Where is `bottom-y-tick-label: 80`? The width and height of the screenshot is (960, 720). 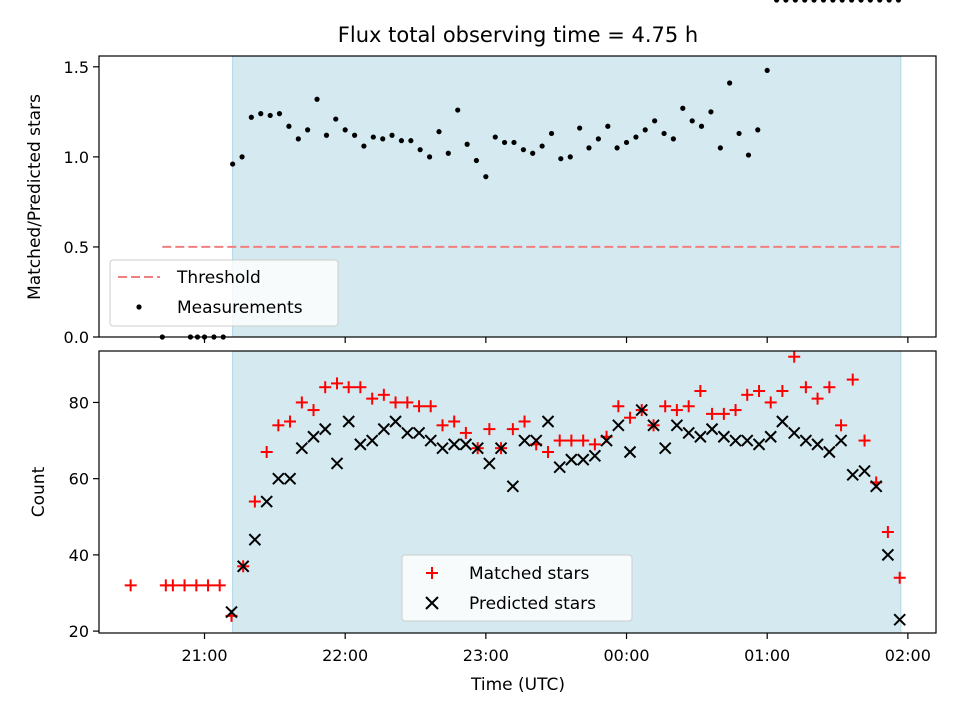 bottom-y-tick-label: 80 is located at coordinates (79, 402).